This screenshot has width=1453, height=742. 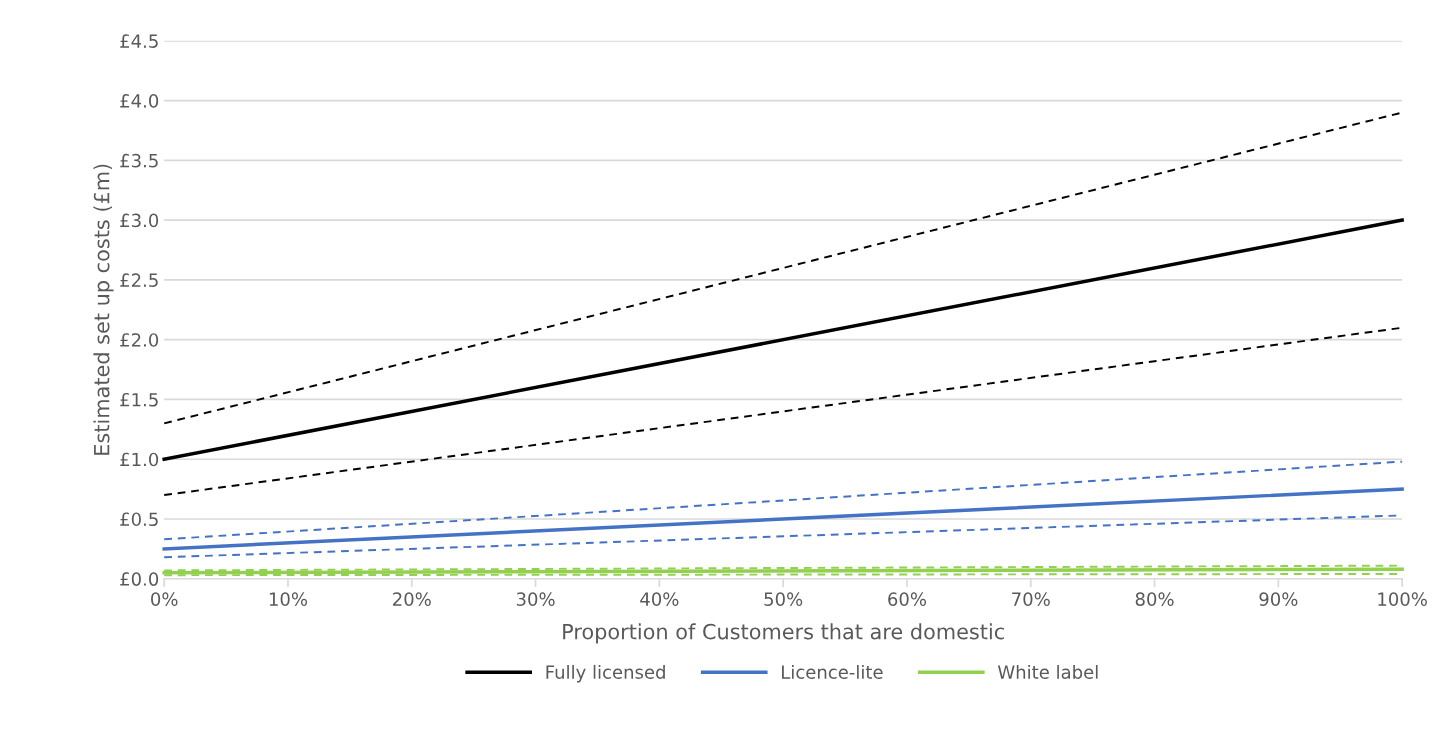 I want to click on y-tick-label: £0.0, so click(x=139, y=579).